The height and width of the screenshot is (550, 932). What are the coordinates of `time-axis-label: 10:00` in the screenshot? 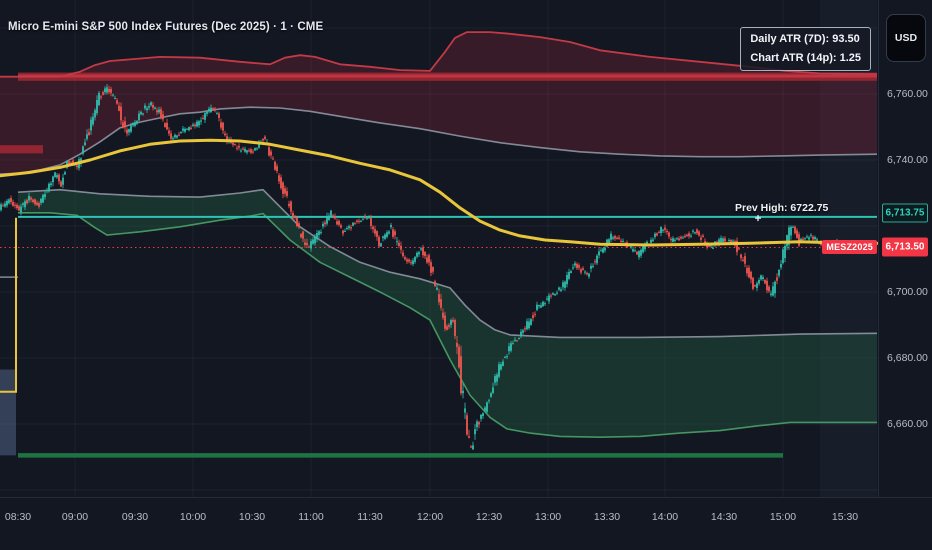 It's located at (193, 517).